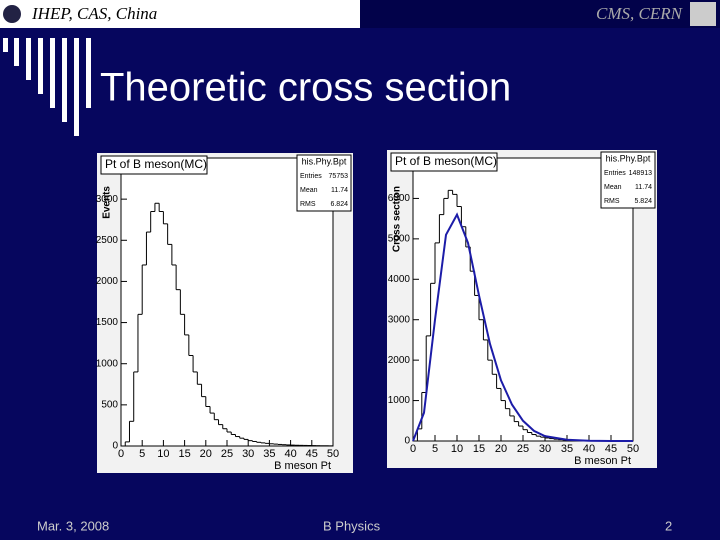 Image resolution: width=720 pixels, height=540 pixels. What do you see at coordinates (47, 87) in the screenshot?
I see `decoration` at bounding box center [47, 87].